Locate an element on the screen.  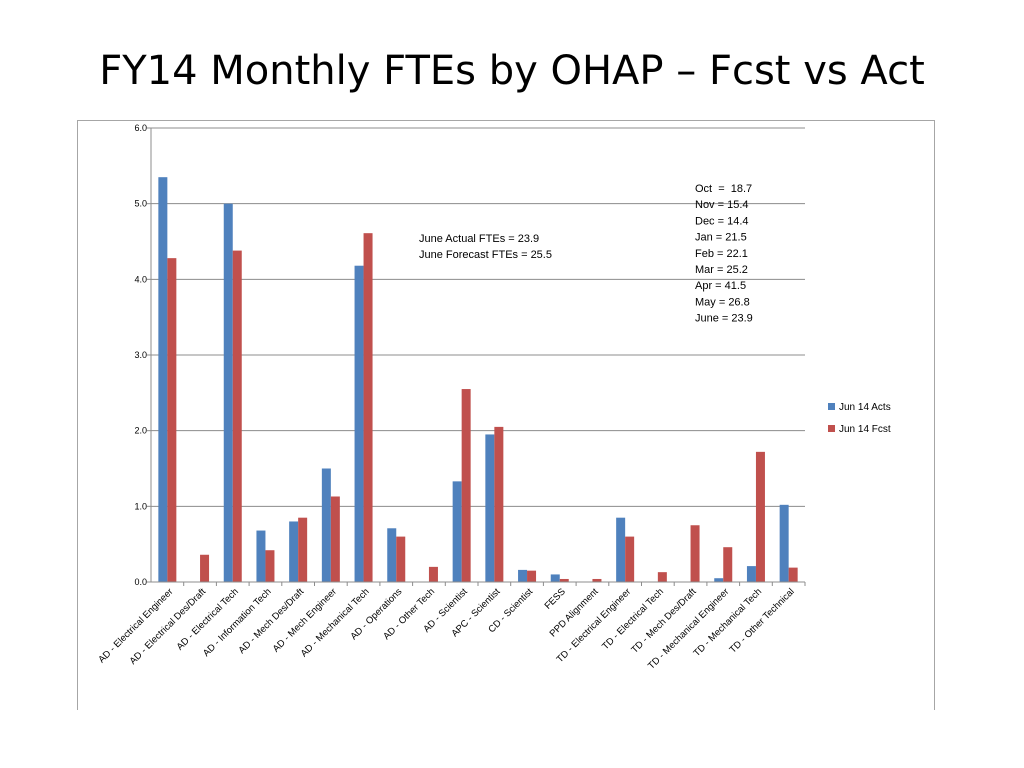
monthly-total-note: Jan = 21.5 is located at coordinates (721, 238).